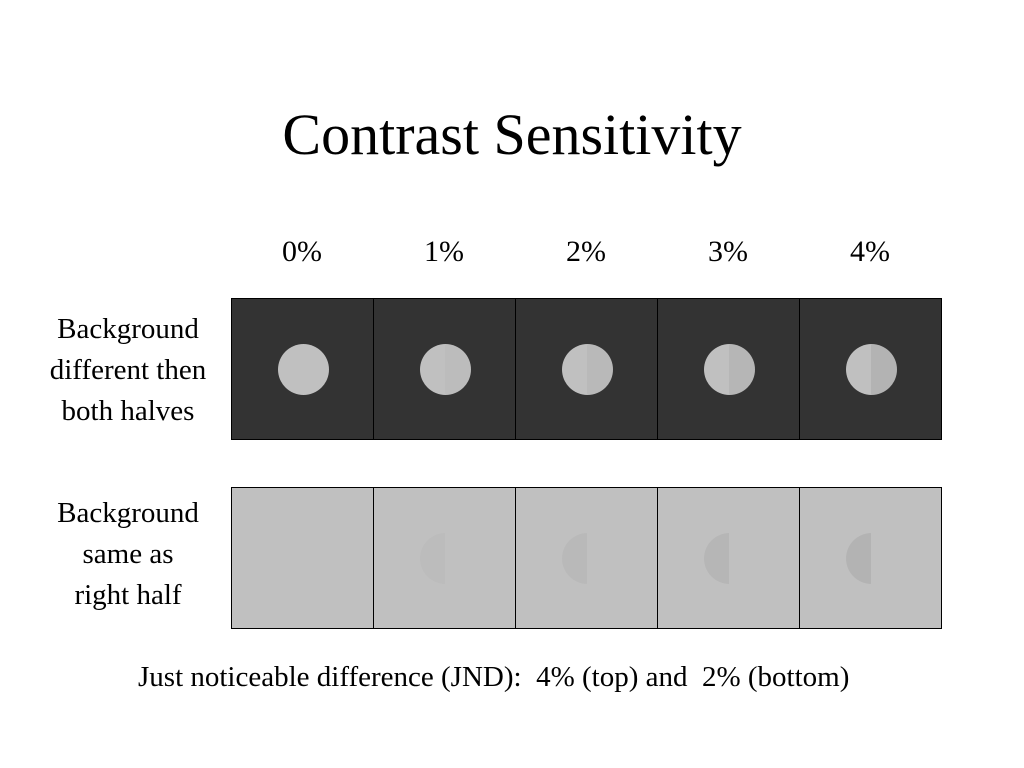  I want to click on stimulus-row-top, so click(586, 369).